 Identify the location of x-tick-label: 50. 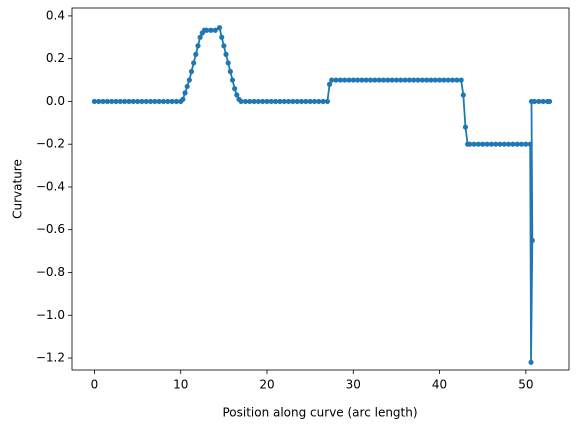
(525, 385).